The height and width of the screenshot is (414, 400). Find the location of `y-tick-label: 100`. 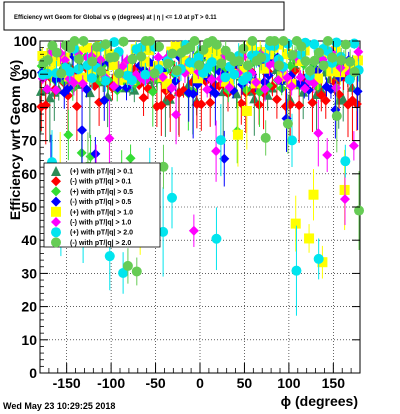

y-tick-label: 100 is located at coordinates (26, 41).